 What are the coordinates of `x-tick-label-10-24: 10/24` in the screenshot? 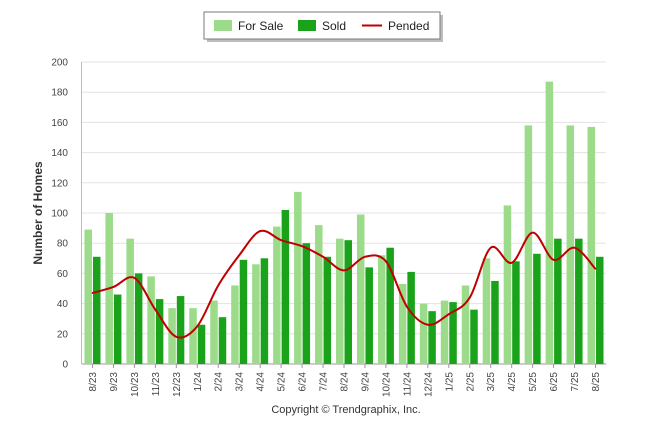 It's located at (386, 384).